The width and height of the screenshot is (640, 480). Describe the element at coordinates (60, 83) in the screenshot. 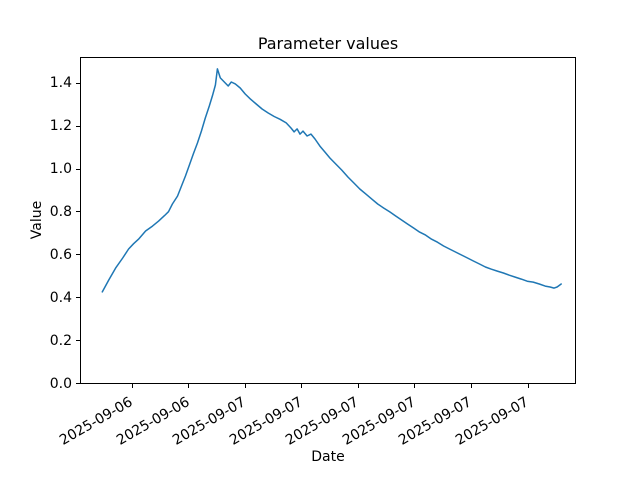

I see `y-tick-label: 1.4` at that location.